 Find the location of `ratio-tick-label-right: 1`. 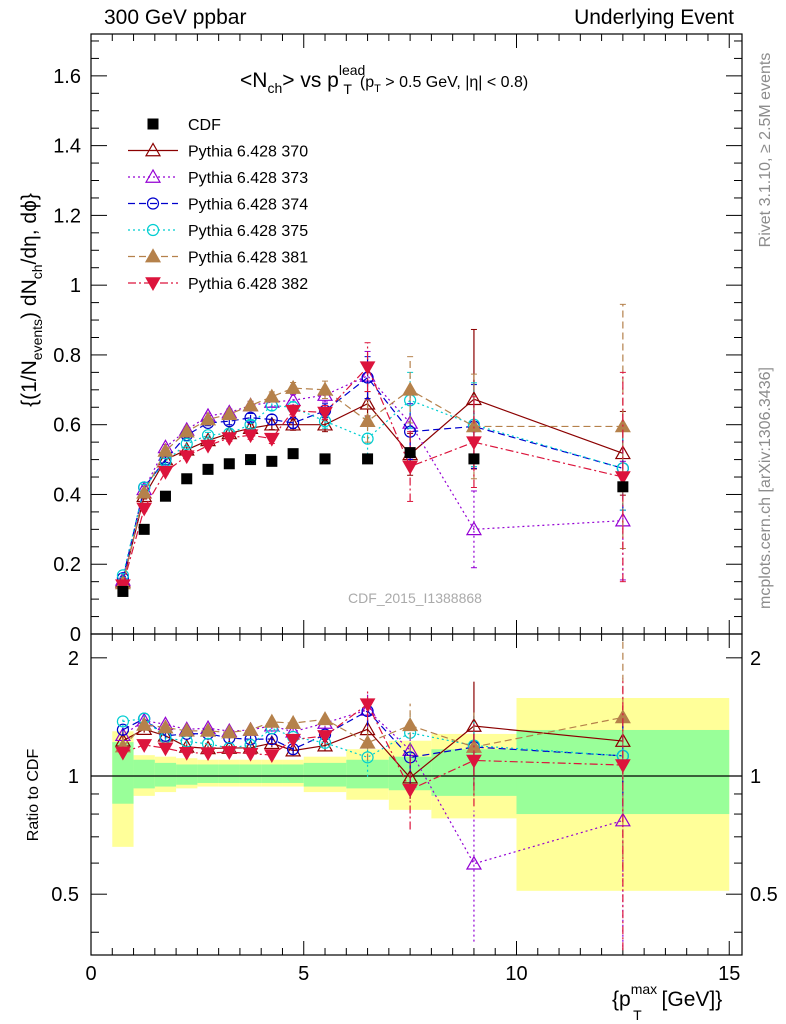

ratio-tick-label-right: 1 is located at coordinates (755, 777).